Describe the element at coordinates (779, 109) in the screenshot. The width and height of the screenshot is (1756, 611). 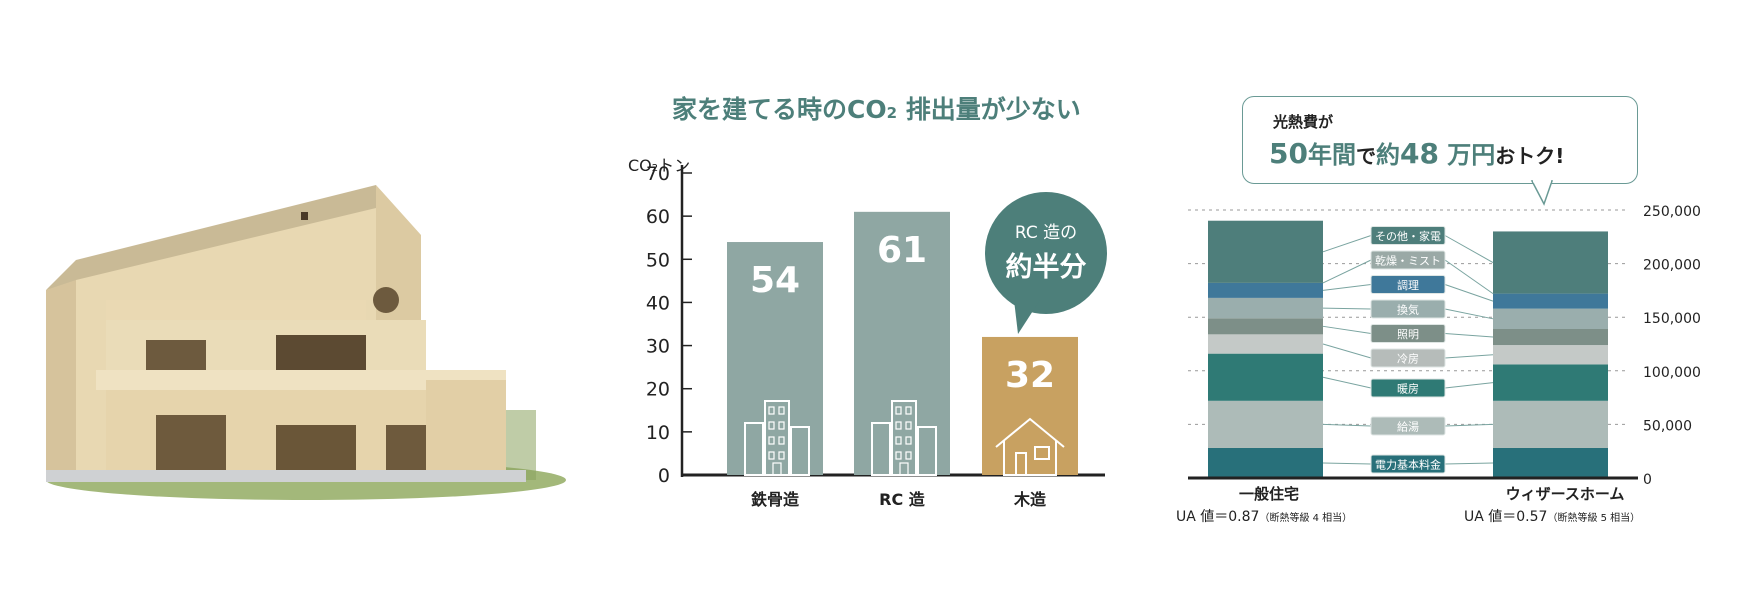
I see `title-main: 家を建てる時のCO` at that location.